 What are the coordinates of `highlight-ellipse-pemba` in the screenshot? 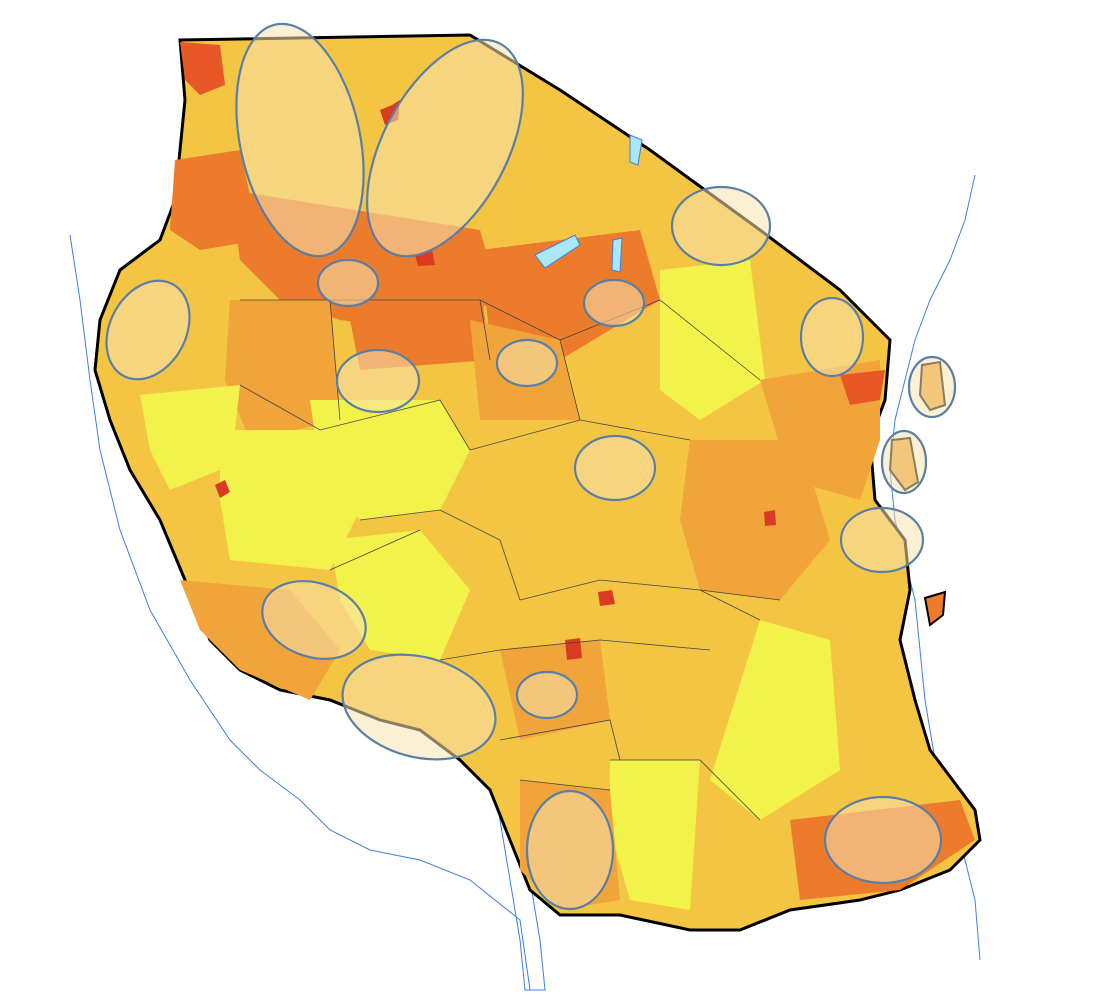 It's located at (932, 387).